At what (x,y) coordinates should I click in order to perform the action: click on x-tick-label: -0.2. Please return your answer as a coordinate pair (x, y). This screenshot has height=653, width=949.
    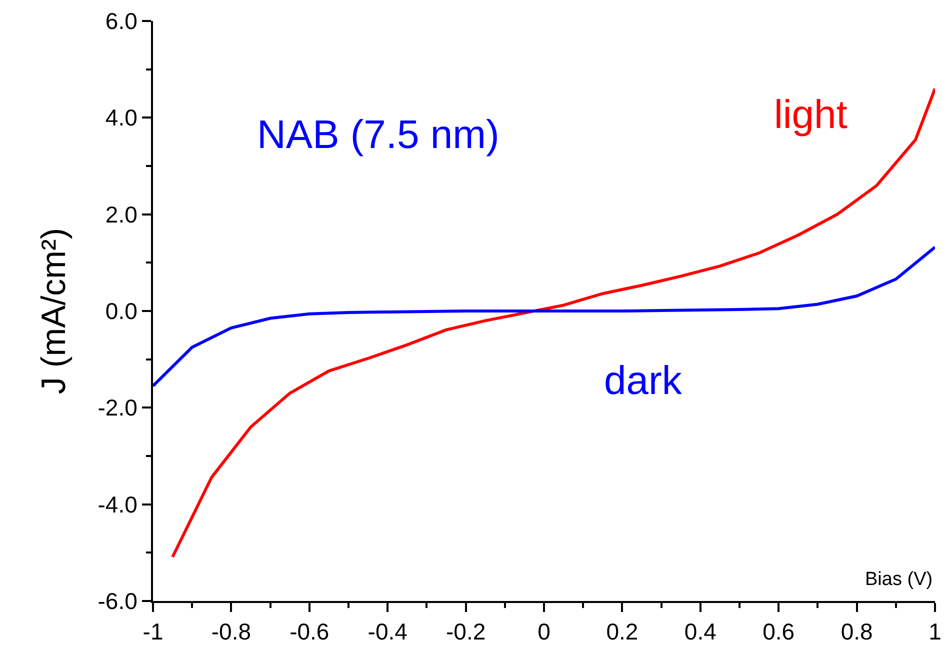
    Looking at the image, I should click on (466, 631).